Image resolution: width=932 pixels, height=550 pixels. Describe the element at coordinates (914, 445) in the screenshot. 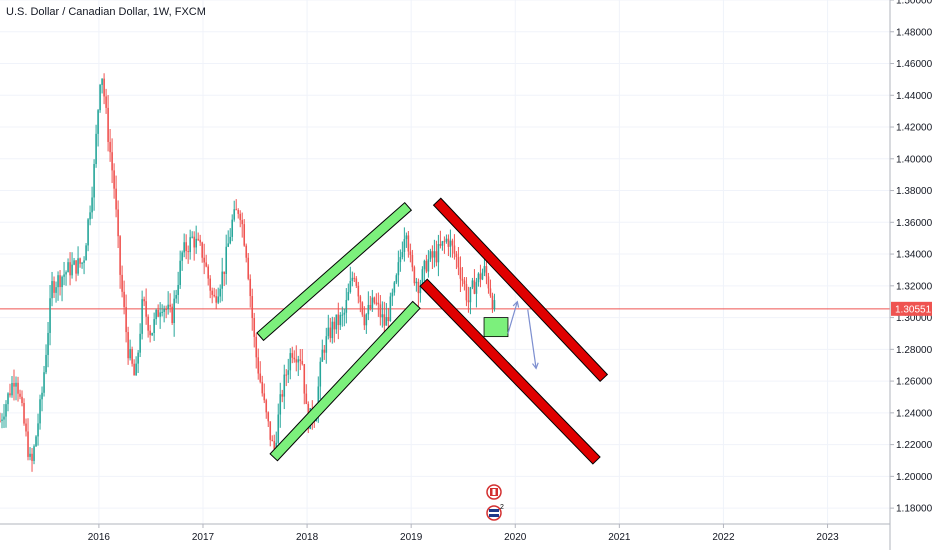

I see `price-tick-label: 1.22000` at that location.